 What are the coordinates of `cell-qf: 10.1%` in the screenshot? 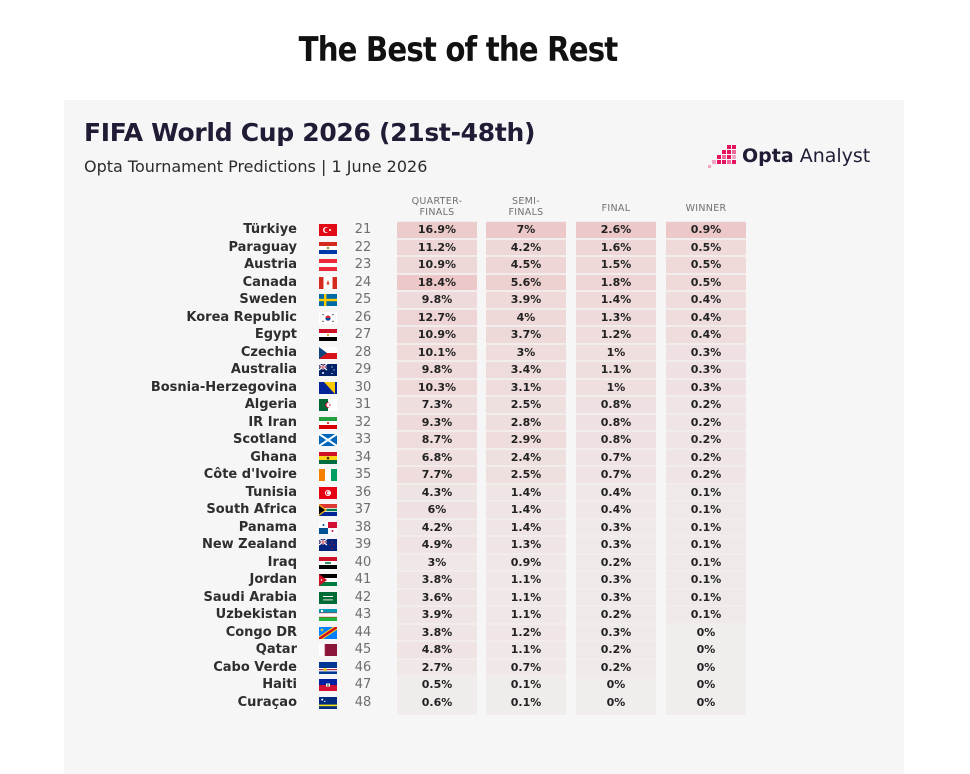 It's located at (437, 352).